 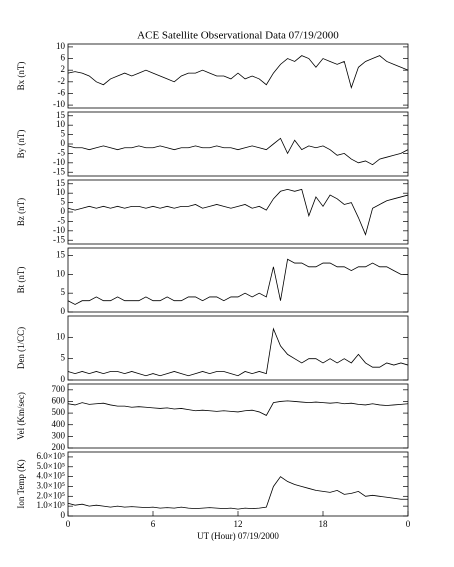 I want to click on y-tick-label: 5.0×10⁵, so click(x=51, y=466).